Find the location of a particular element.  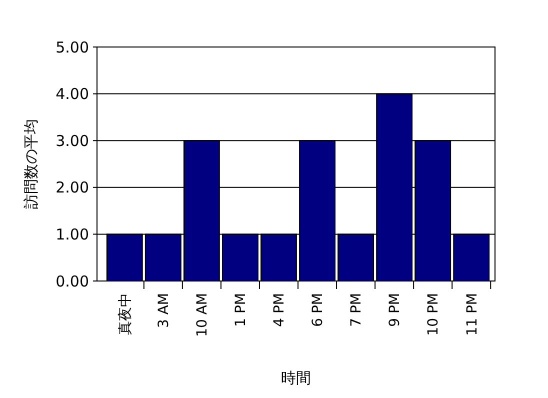

x-tick-label: 真夜中 is located at coordinates (126, 314).